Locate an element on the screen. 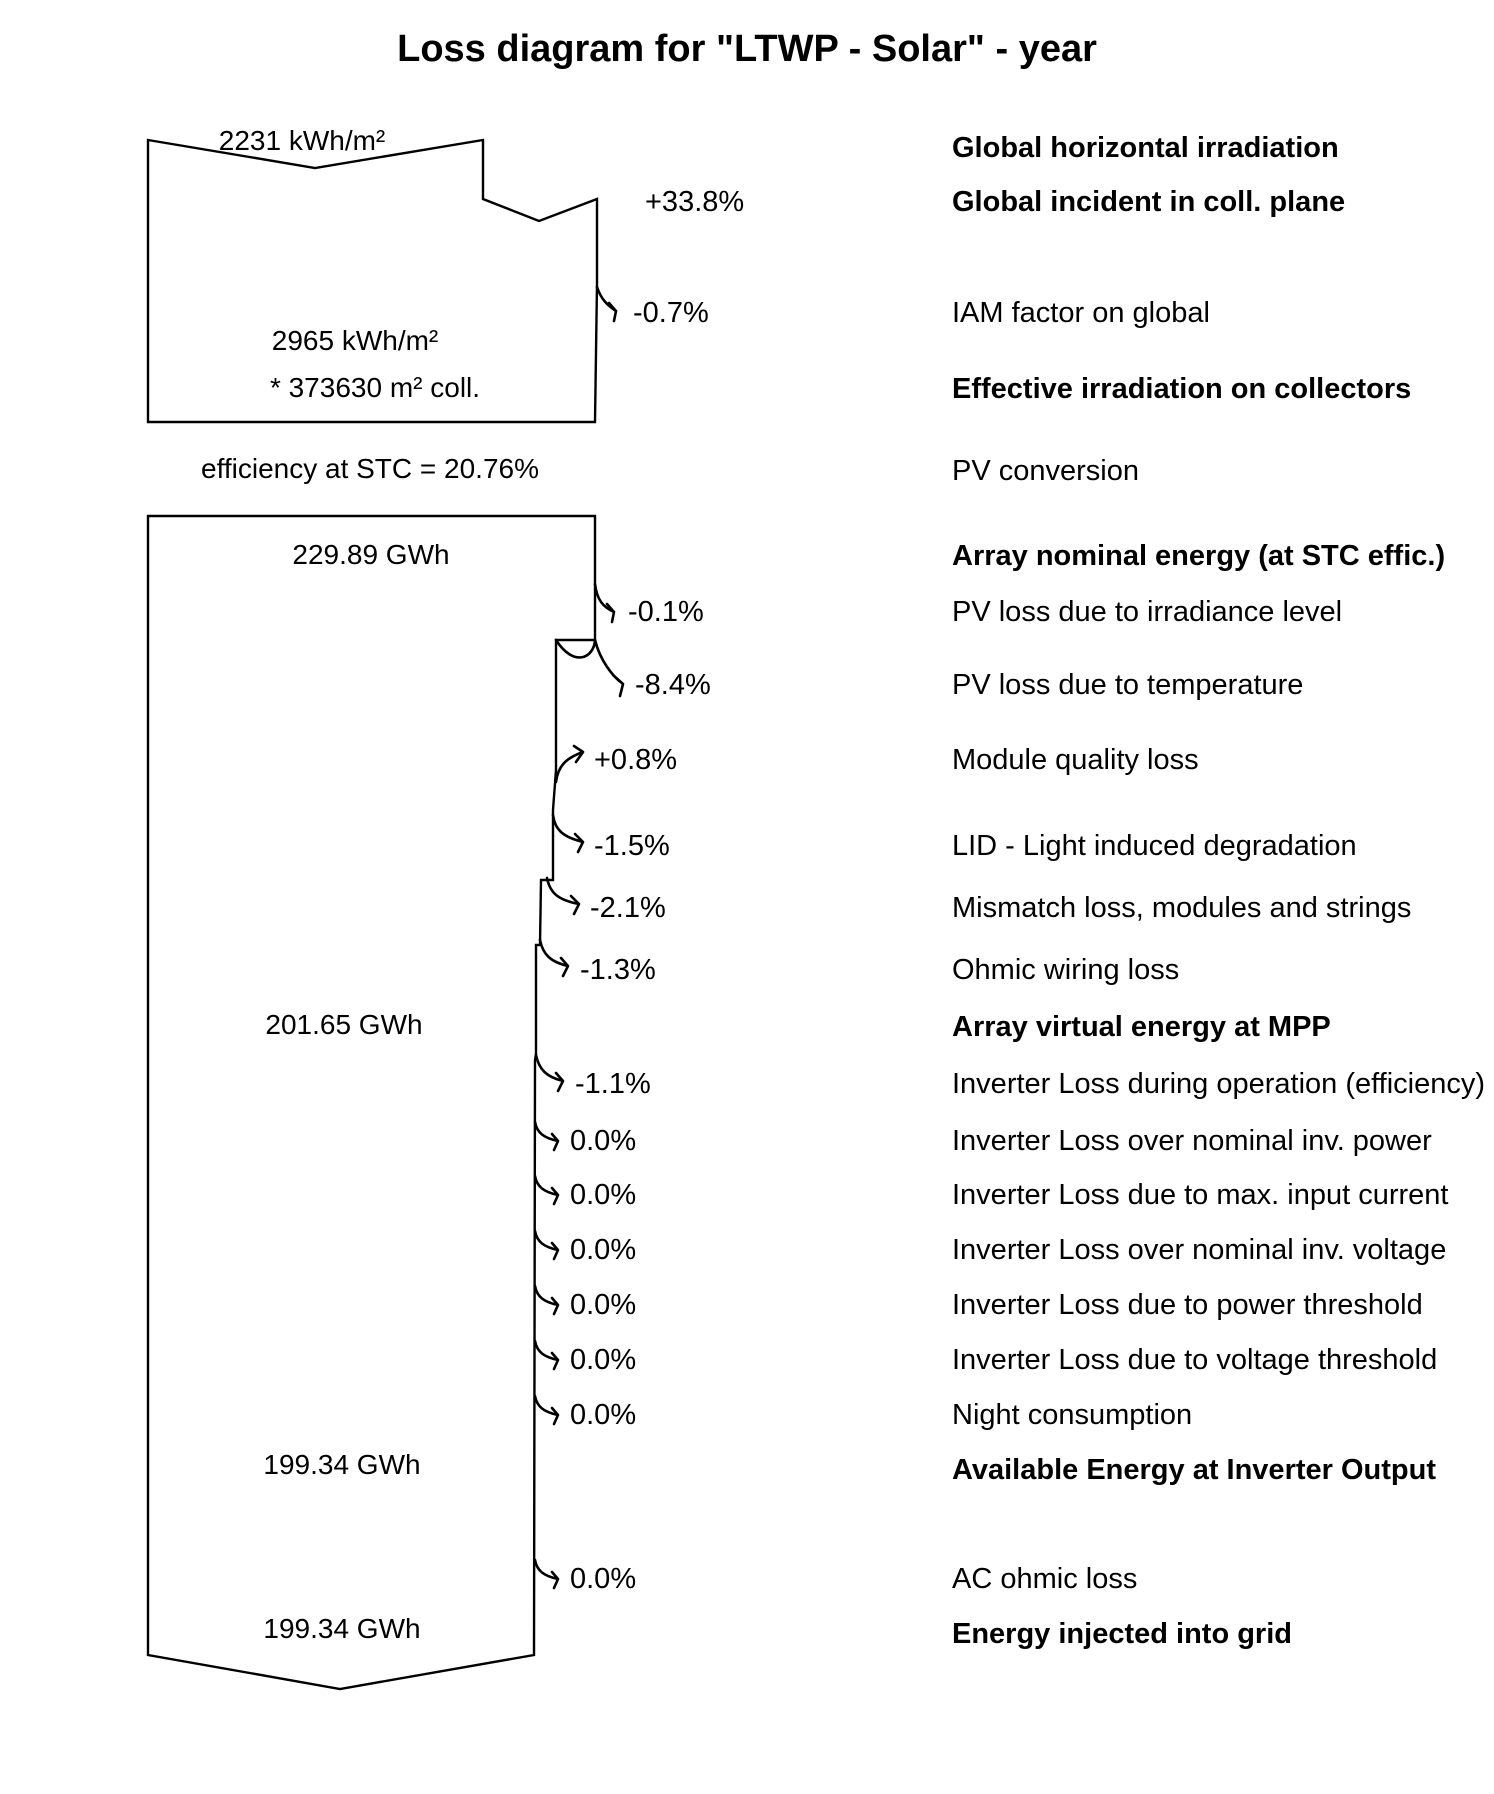 The image size is (1494, 1794). inverter-voltage-threshold-pct: 0.0% is located at coordinates (603, 1360).